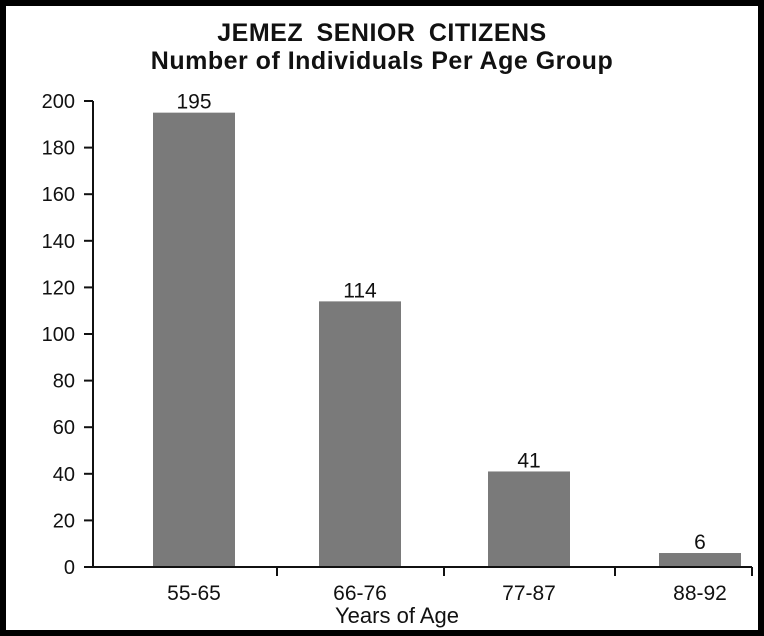 The height and width of the screenshot is (636, 764). Describe the element at coordinates (64, 428) in the screenshot. I see `y-tick-label-60: 60` at that location.